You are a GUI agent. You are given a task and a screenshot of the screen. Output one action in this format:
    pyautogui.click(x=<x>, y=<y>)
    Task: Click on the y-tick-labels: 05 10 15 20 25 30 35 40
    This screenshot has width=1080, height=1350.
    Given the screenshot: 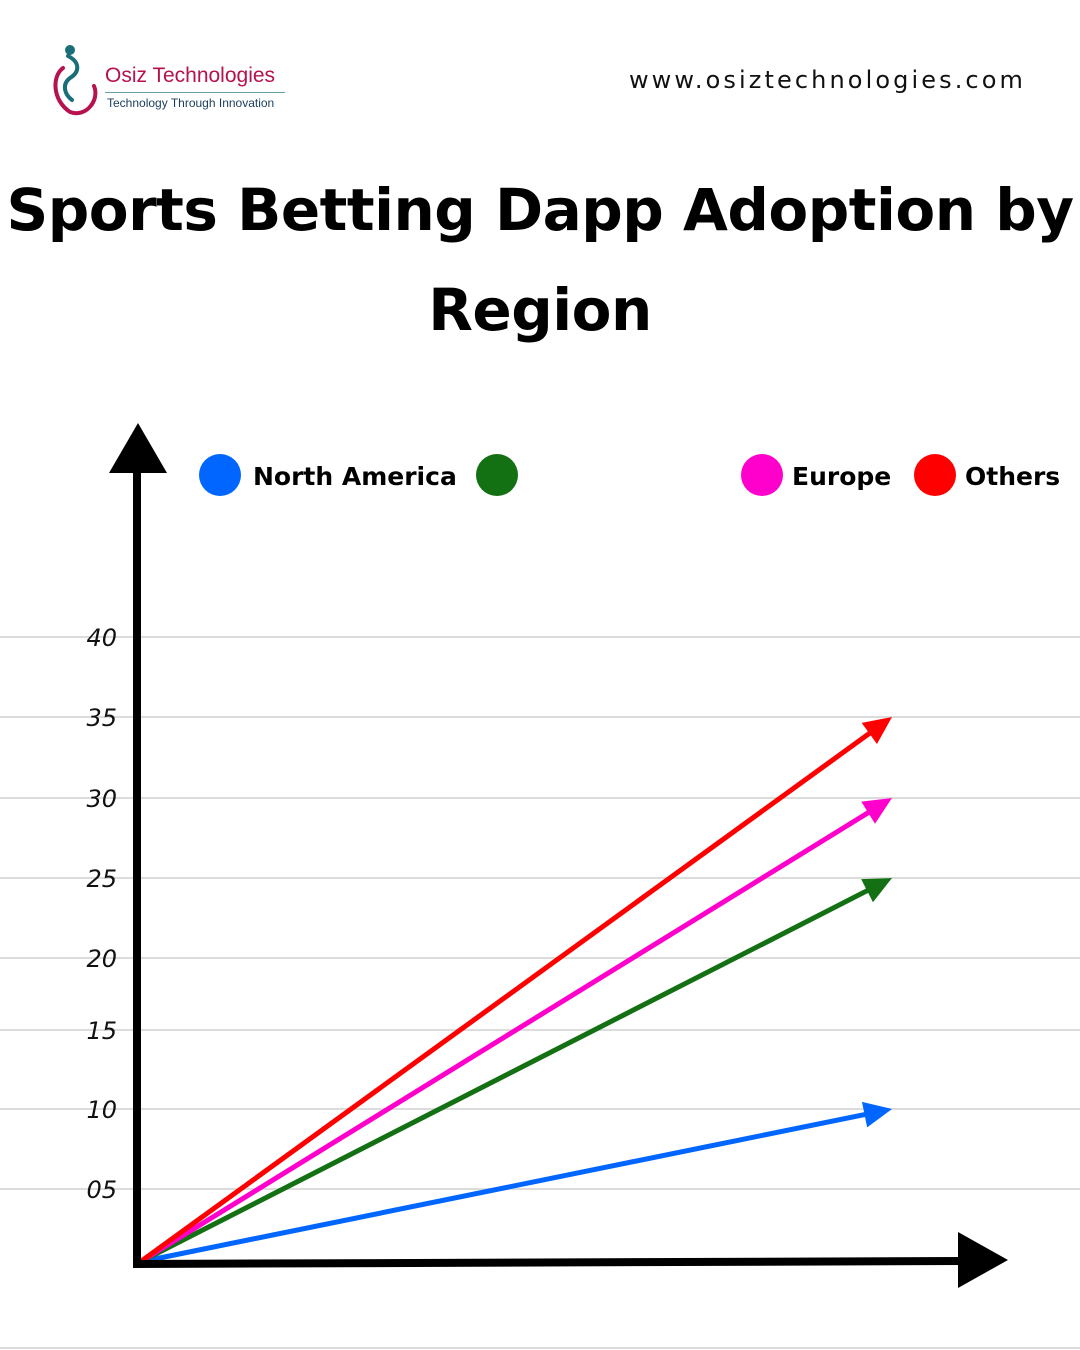 What is the action you would take?
    pyautogui.click(x=101, y=914)
    